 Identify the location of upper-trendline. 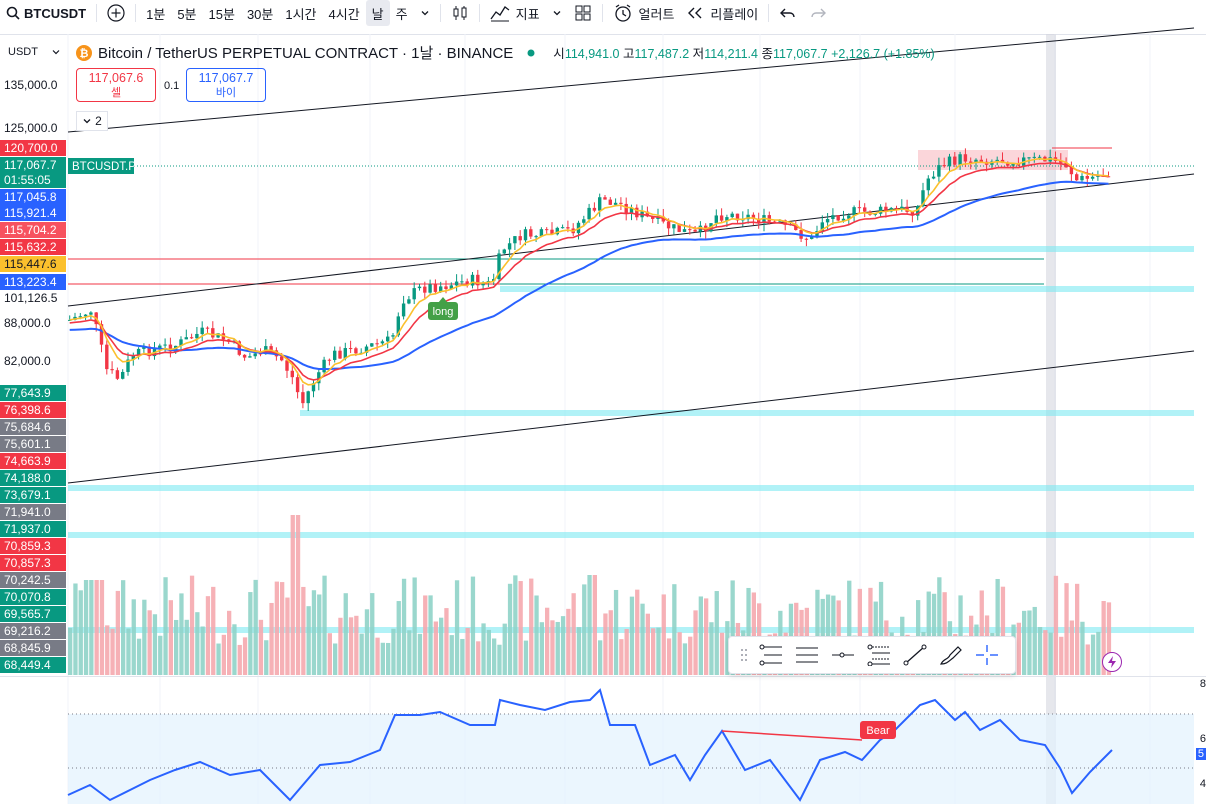
(631, 80).